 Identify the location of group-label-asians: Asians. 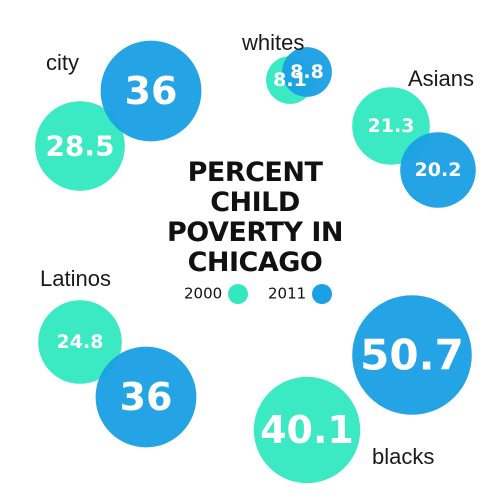
(441, 78).